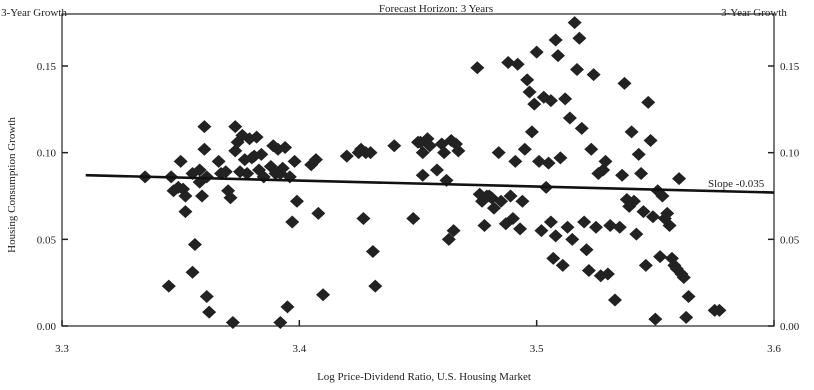  What do you see at coordinates (47, 240) in the screenshot?
I see `y-tick-label-left: 0.05` at bounding box center [47, 240].